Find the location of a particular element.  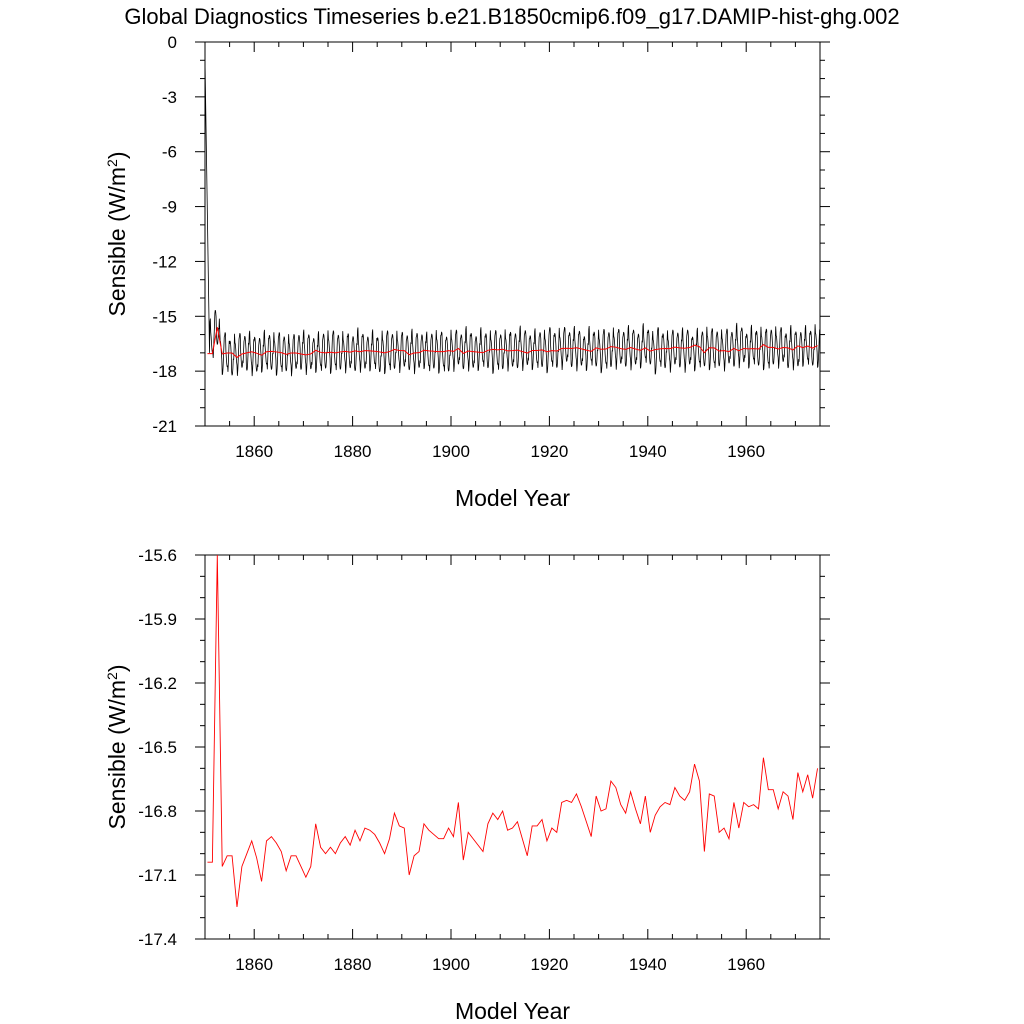

y-tick-label: -16.8 is located at coordinates (157, 811).